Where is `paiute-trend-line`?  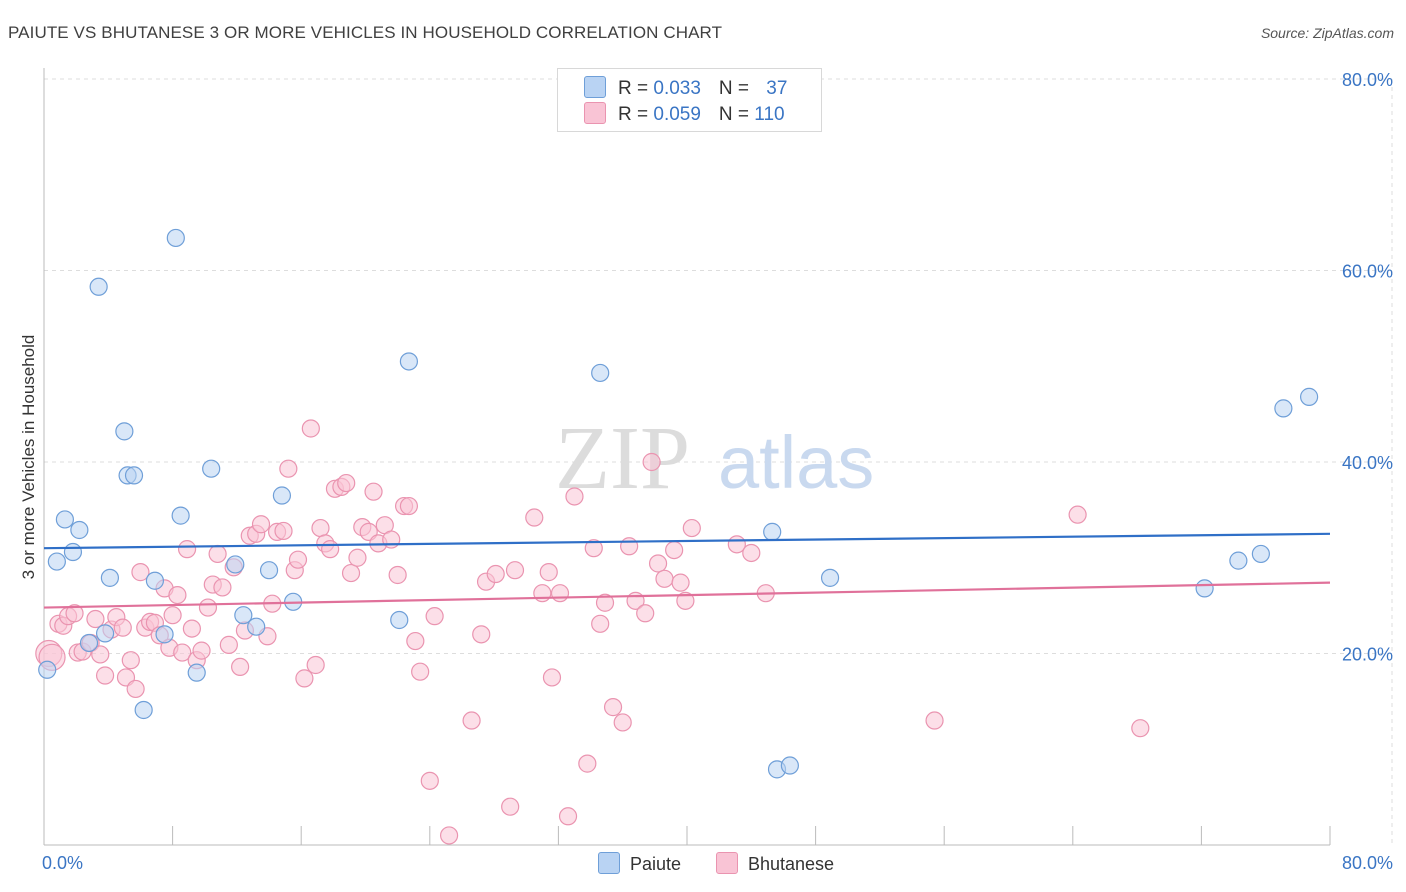
paiute-trend-line is located at coordinates (687, 541).